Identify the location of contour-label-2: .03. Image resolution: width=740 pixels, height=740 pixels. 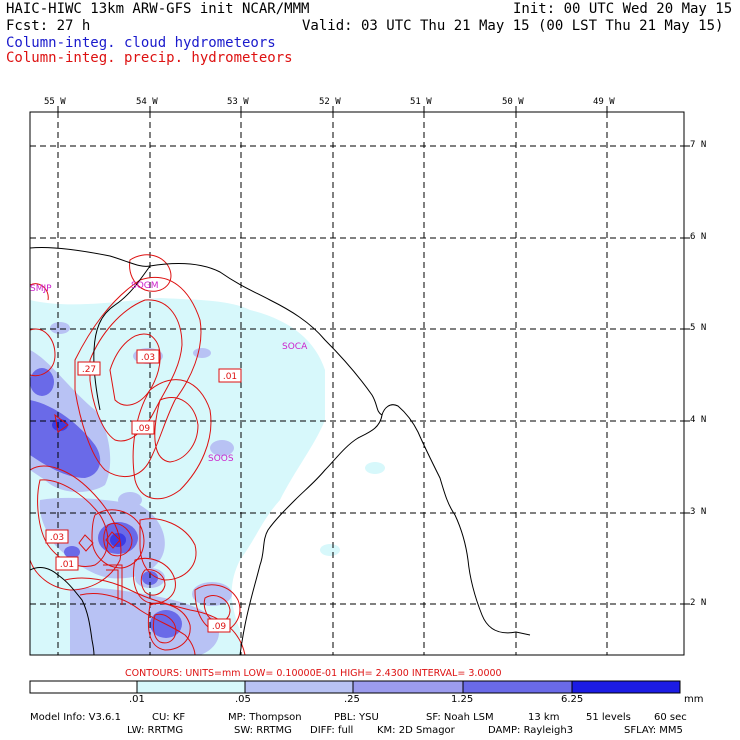
(148, 358).